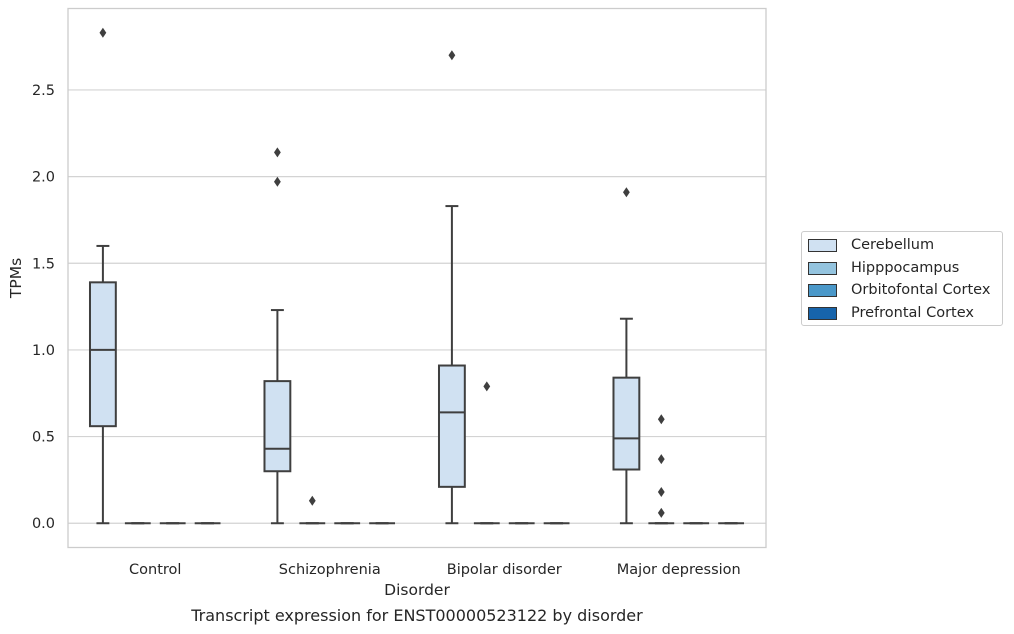  I want to click on legend-swatch-orbitofontal-cortex, so click(822, 290).